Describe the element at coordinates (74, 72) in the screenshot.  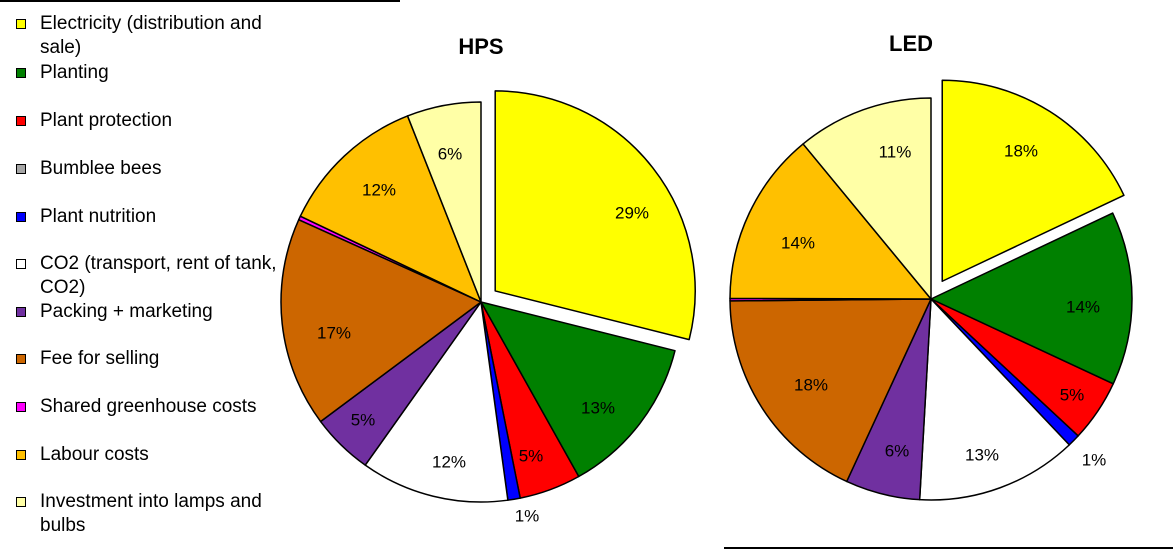
I see `legend-label: Planting` at that location.